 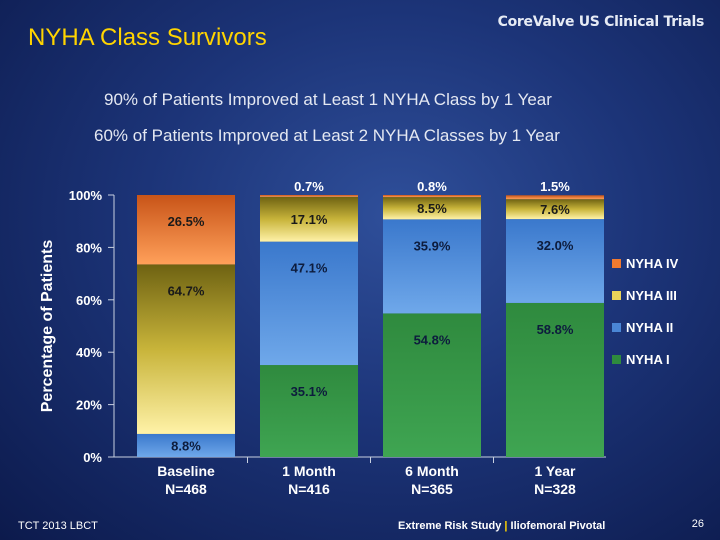 I want to click on footer-study-name: Extreme Risk Study, so click(x=450, y=526).